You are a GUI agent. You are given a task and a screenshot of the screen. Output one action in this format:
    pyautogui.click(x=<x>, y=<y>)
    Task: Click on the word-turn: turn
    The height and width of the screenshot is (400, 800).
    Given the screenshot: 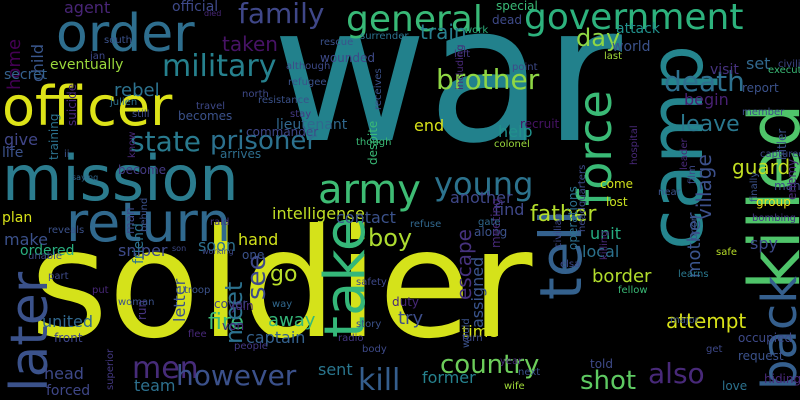 What is the action you would take?
    pyautogui.click(x=472, y=338)
    